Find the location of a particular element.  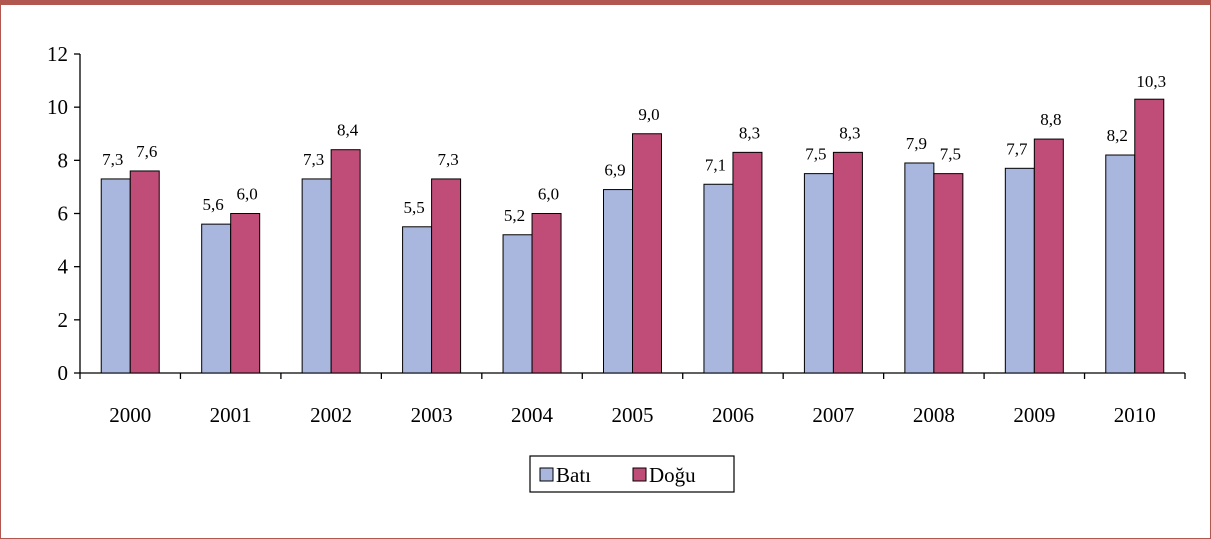

data-label: 7,6 is located at coordinates (146, 151).